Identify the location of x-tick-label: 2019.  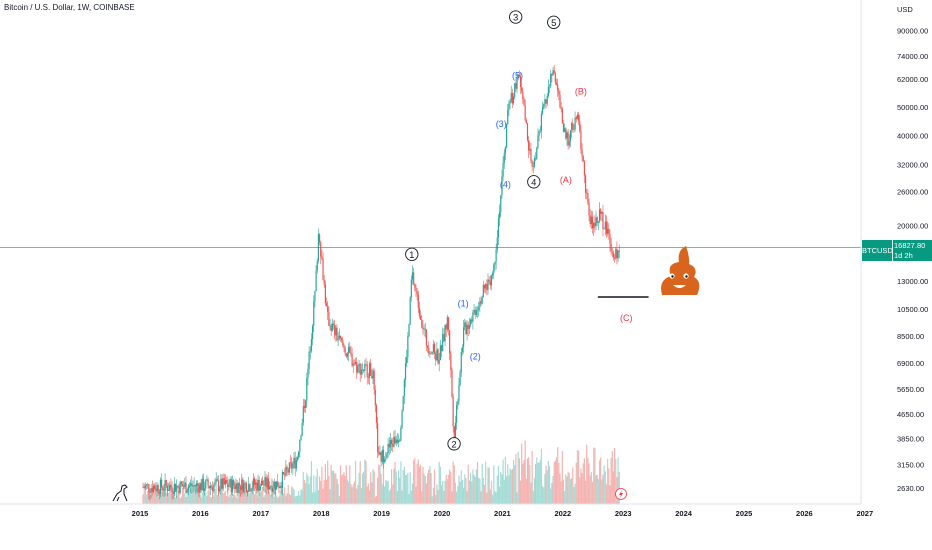
(381, 513).